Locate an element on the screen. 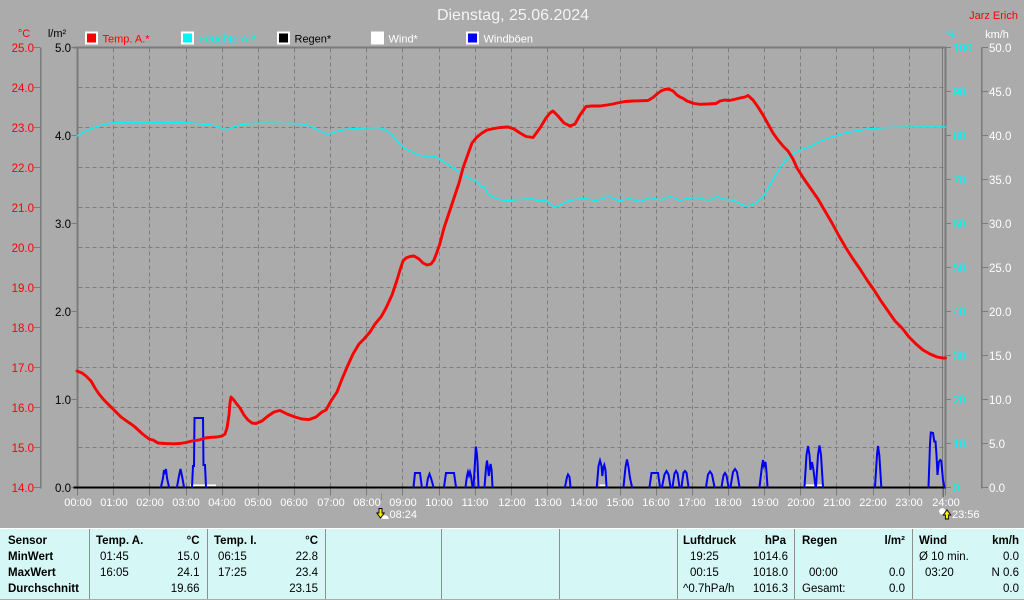 The width and height of the screenshot is (1024, 600). svg-text: 01:00 is located at coordinates (114, 503).